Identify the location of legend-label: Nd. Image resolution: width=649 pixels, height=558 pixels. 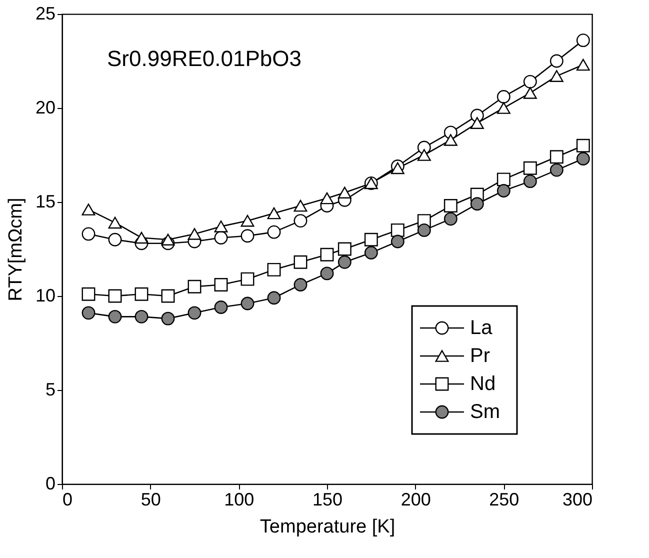
(483, 384).